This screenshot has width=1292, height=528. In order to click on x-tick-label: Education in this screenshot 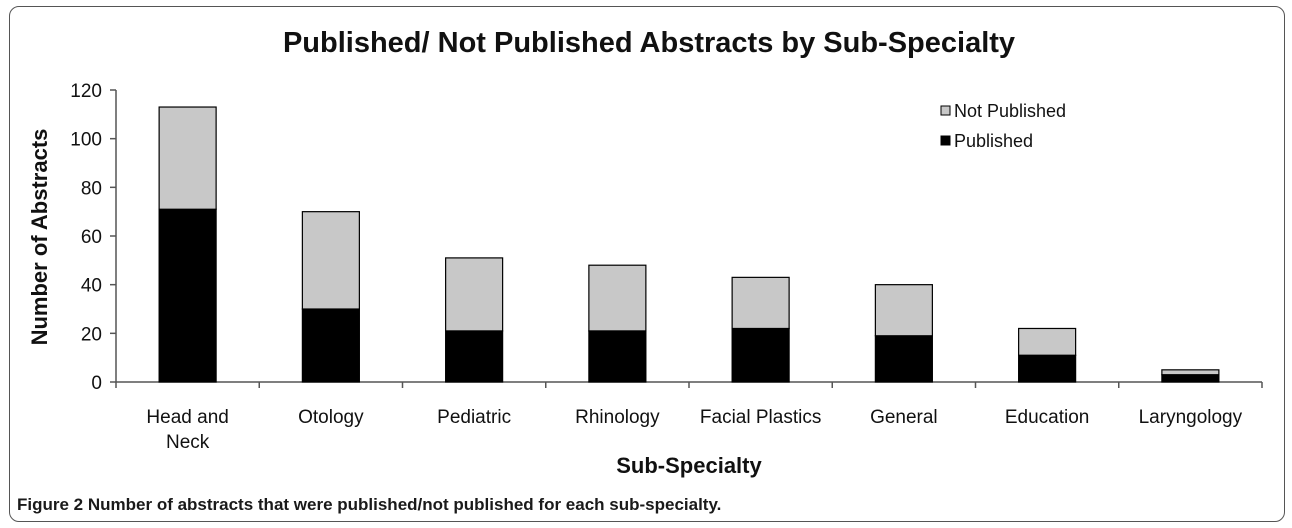, I will do `click(1047, 417)`.